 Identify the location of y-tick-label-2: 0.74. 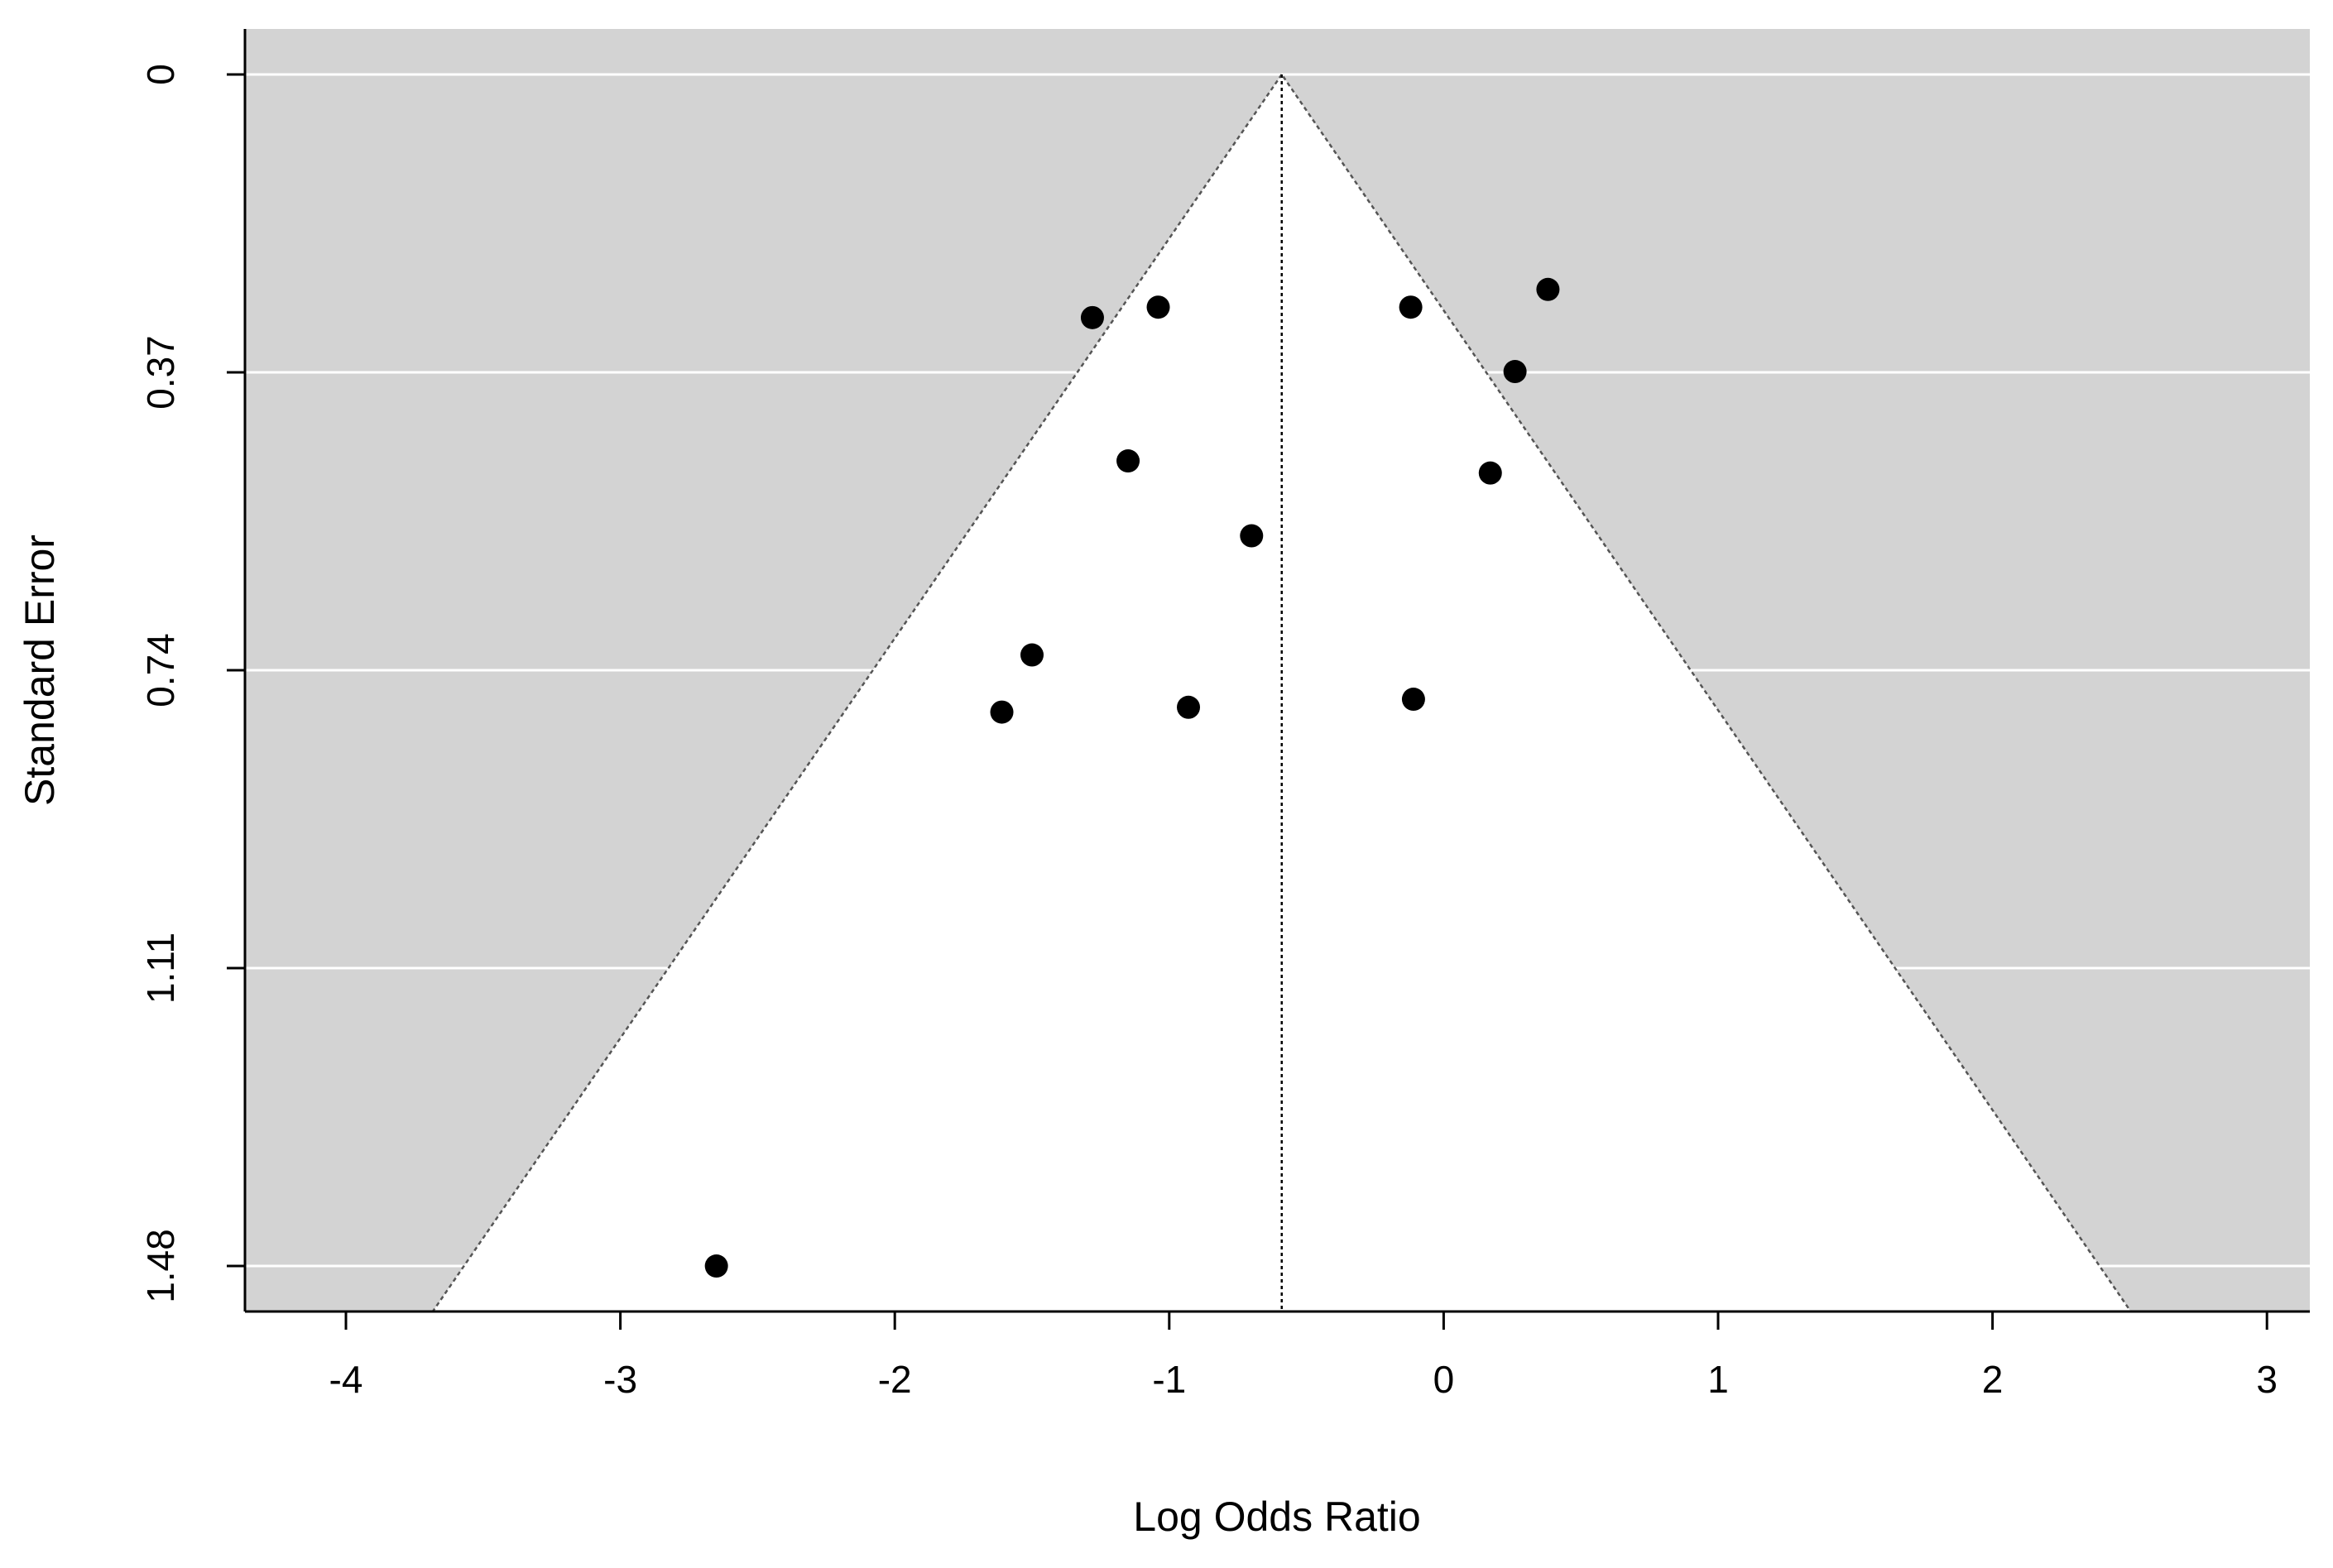
(161, 670).